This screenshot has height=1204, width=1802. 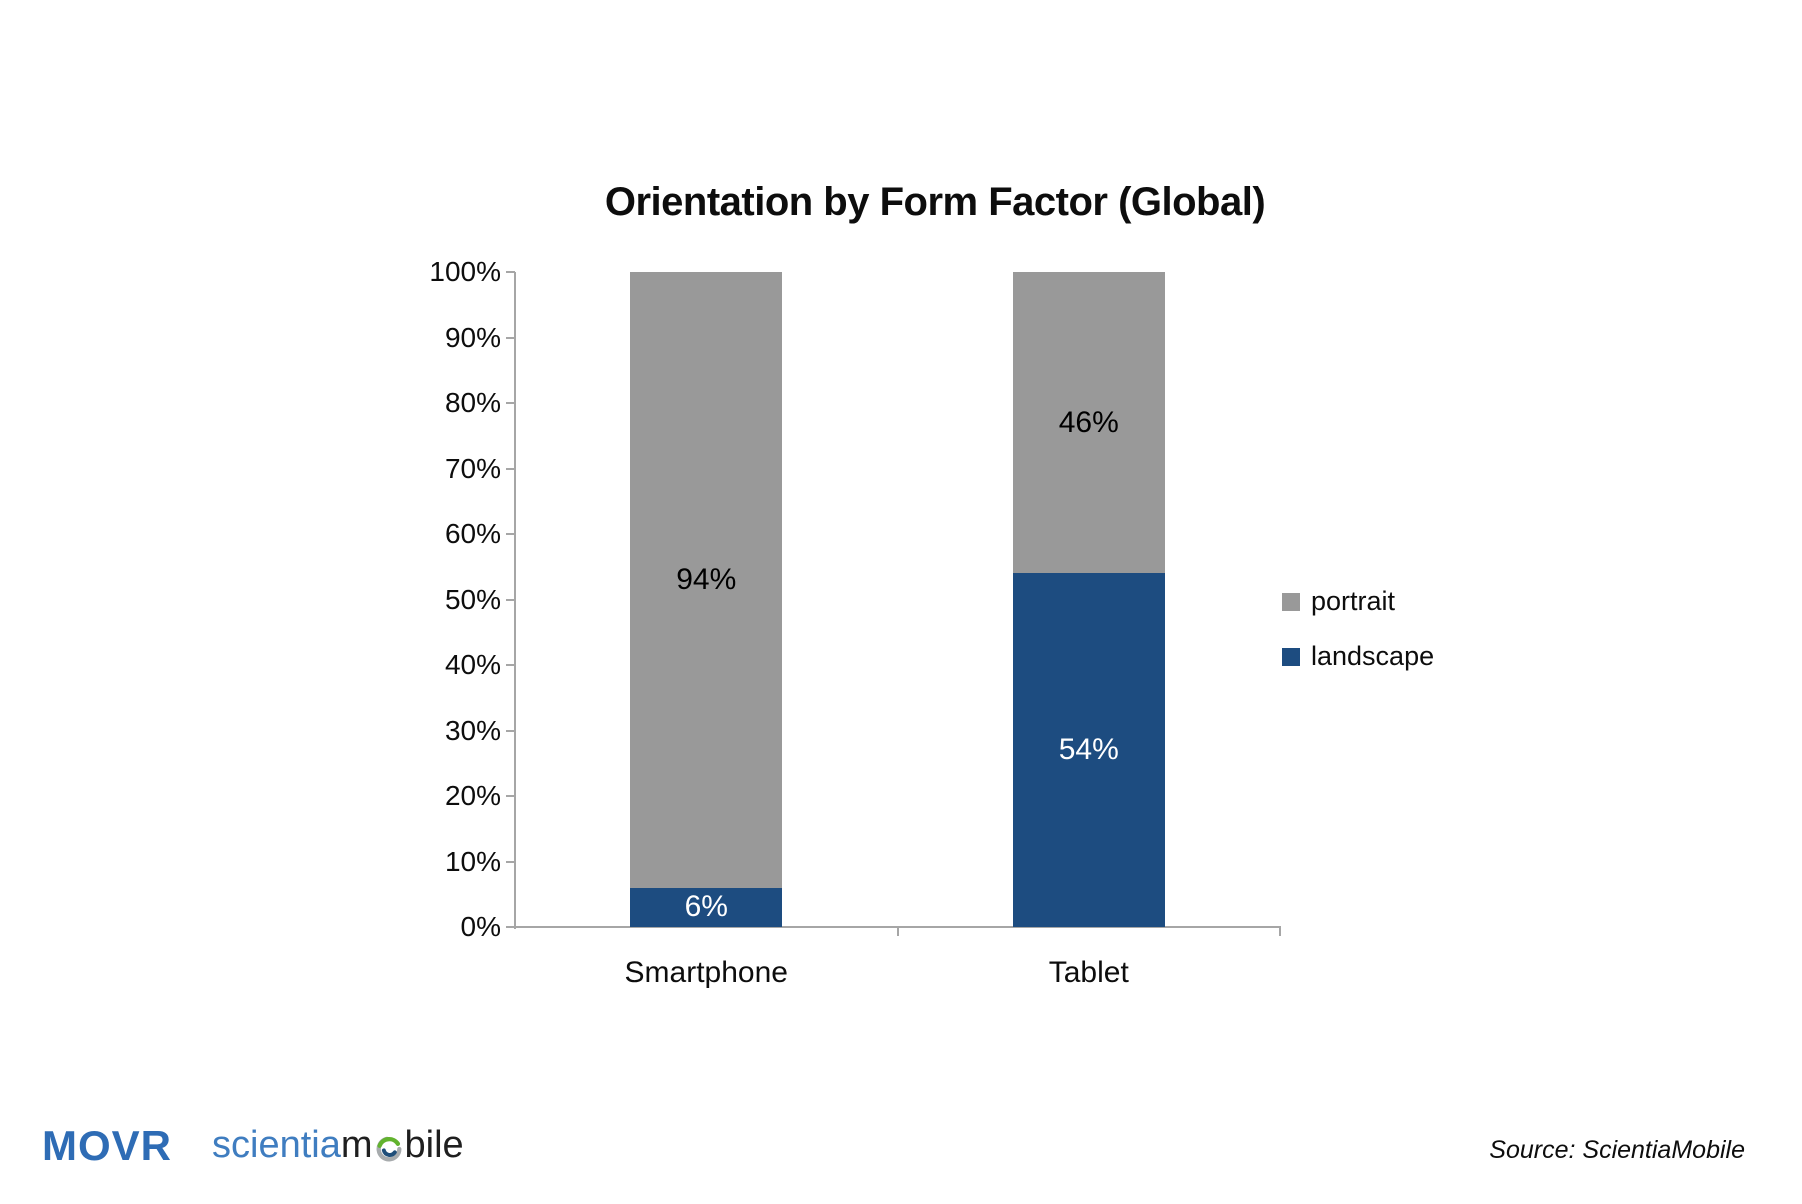 I want to click on y-tick-label: 30%, so click(x=472, y=730).